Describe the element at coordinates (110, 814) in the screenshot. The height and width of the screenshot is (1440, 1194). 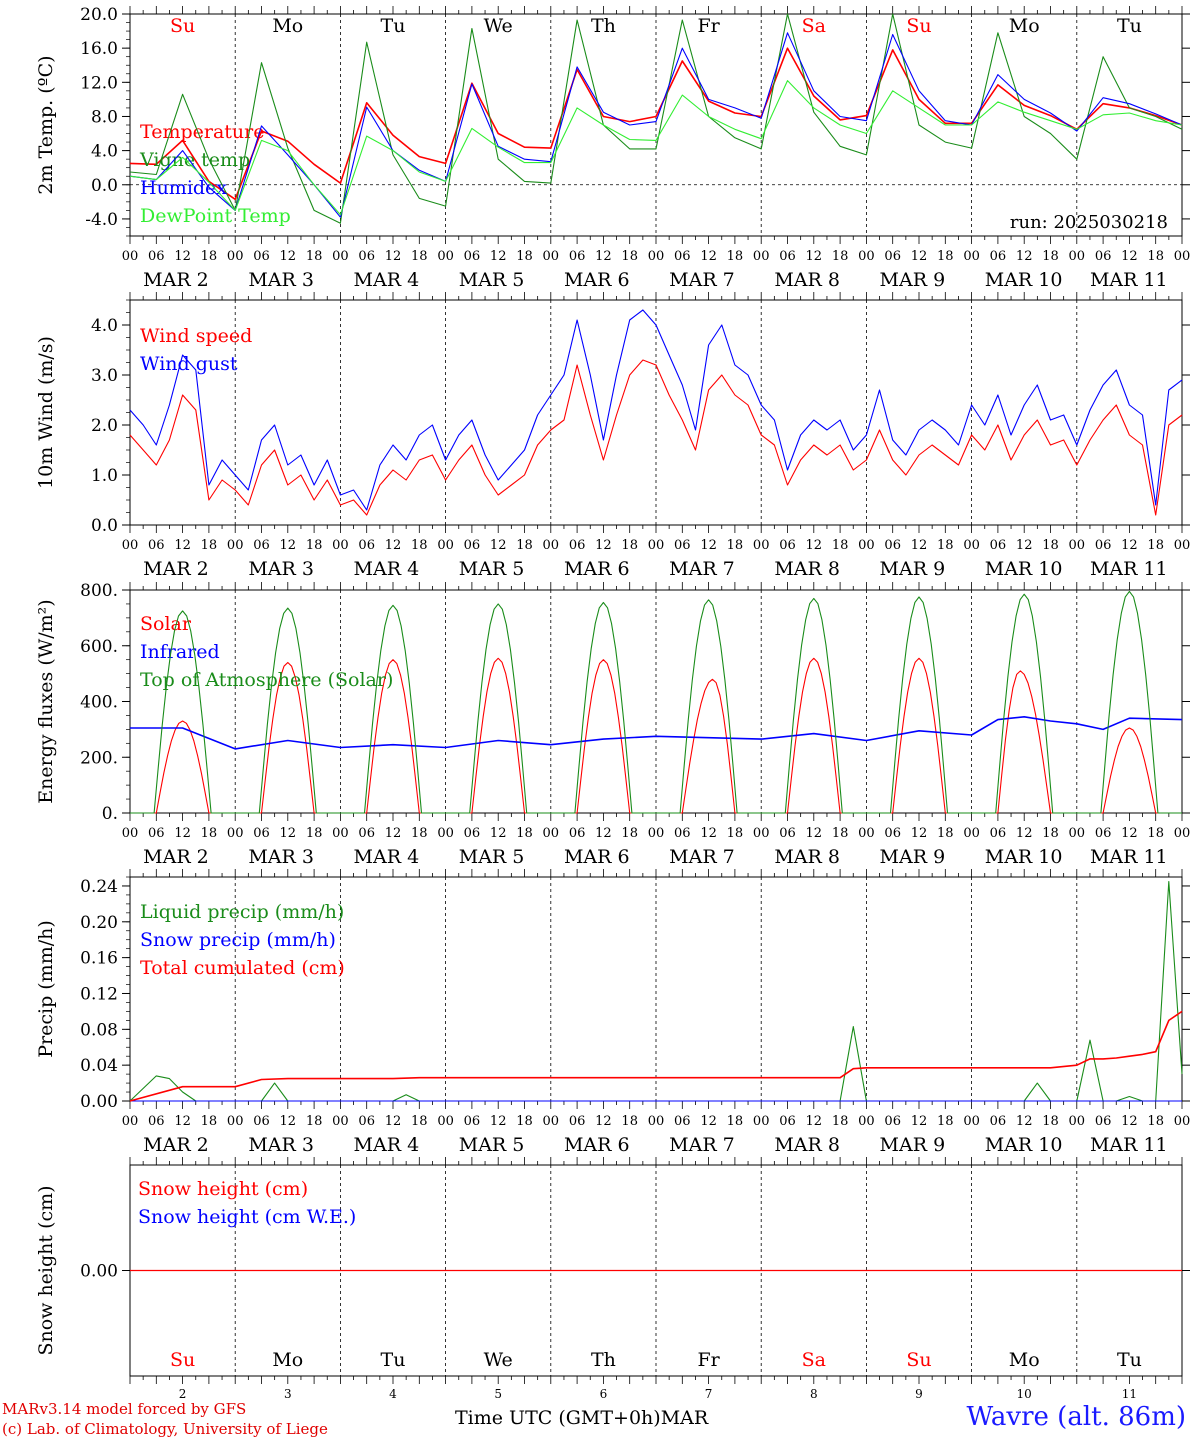
I see `y-tick-label: 0.` at that location.